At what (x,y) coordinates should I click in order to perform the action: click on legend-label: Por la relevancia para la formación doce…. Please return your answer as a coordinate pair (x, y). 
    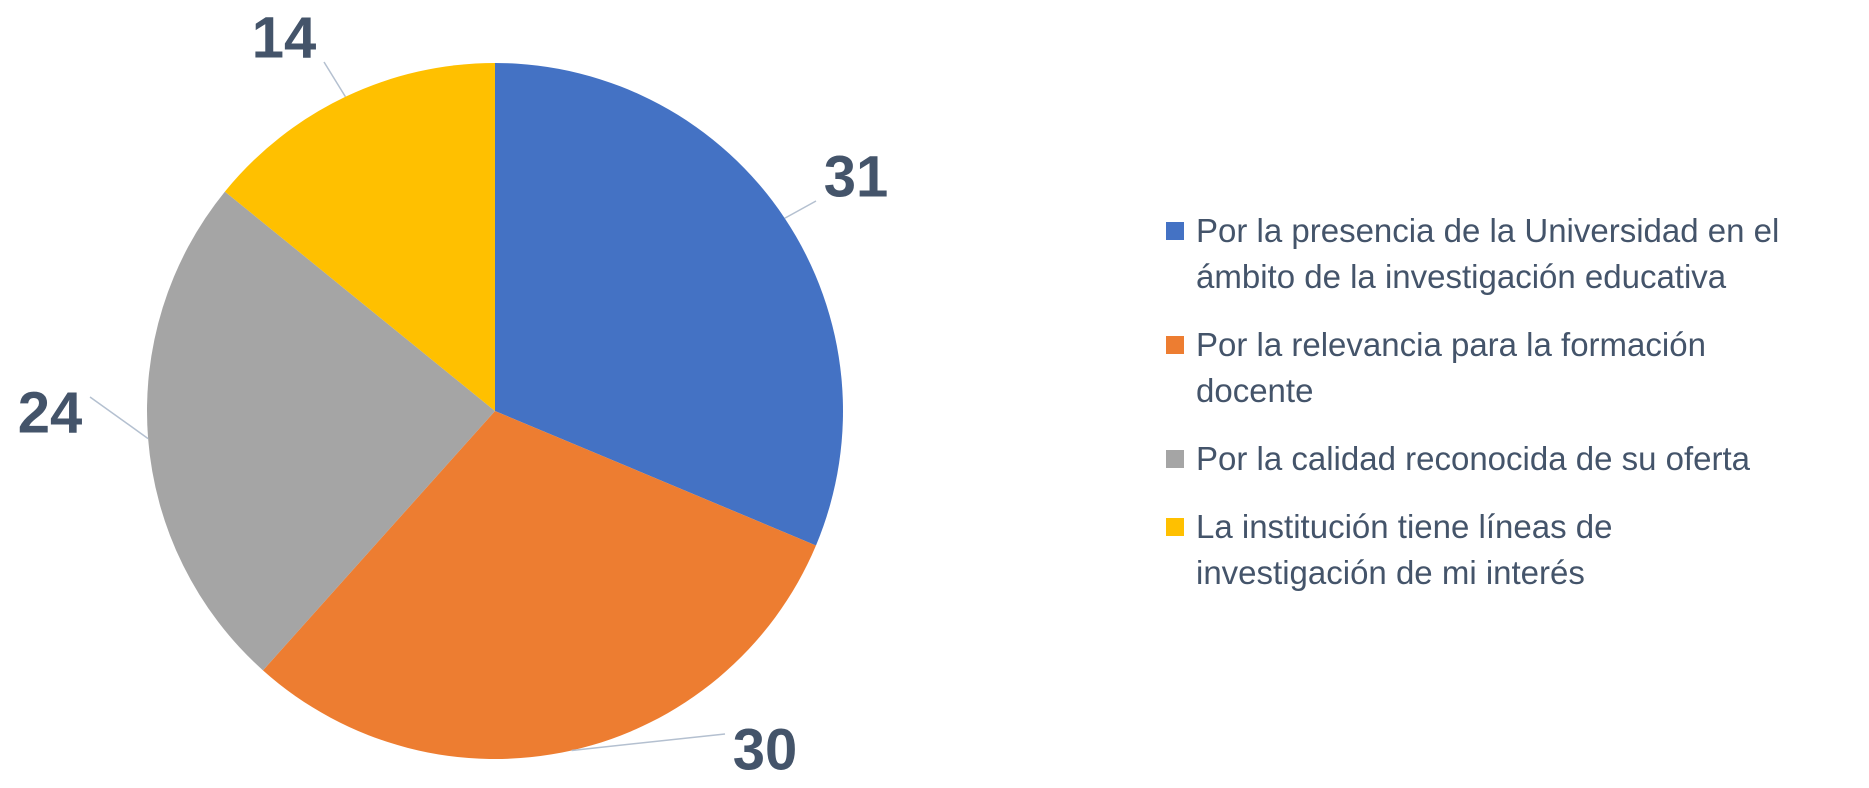
    Looking at the image, I should click on (1451, 367).